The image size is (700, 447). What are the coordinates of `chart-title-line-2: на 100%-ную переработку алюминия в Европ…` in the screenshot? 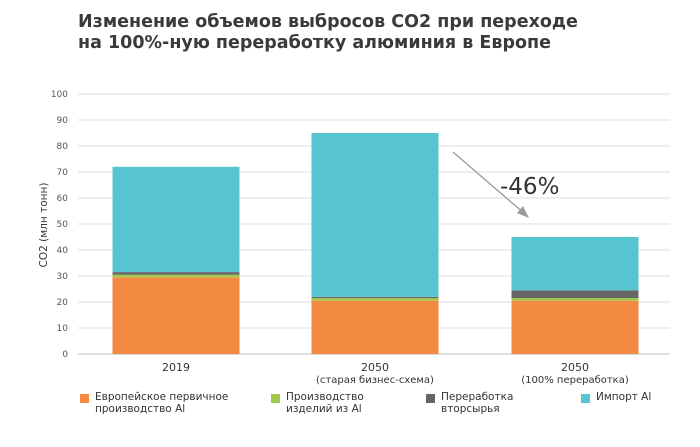 It's located at (314, 43).